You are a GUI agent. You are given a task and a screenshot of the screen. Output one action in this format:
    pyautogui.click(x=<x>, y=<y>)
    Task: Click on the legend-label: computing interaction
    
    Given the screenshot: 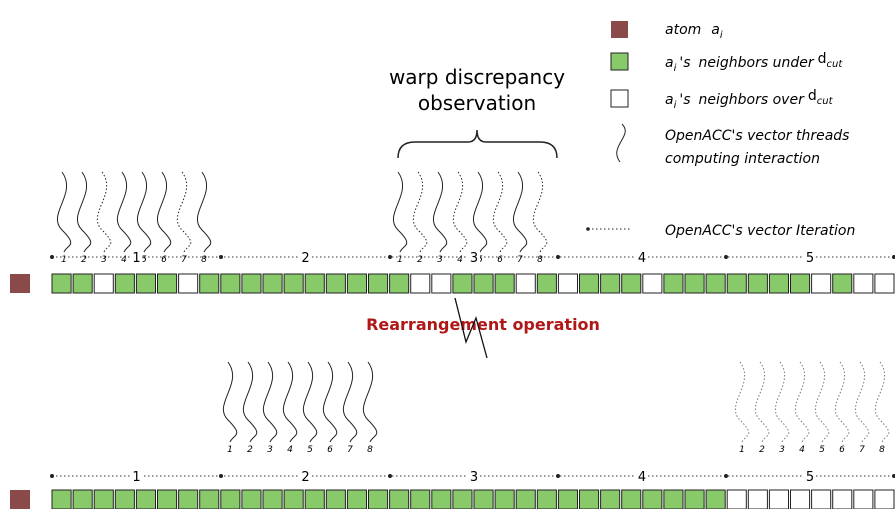 What is the action you would take?
    pyautogui.click(x=742, y=159)
    